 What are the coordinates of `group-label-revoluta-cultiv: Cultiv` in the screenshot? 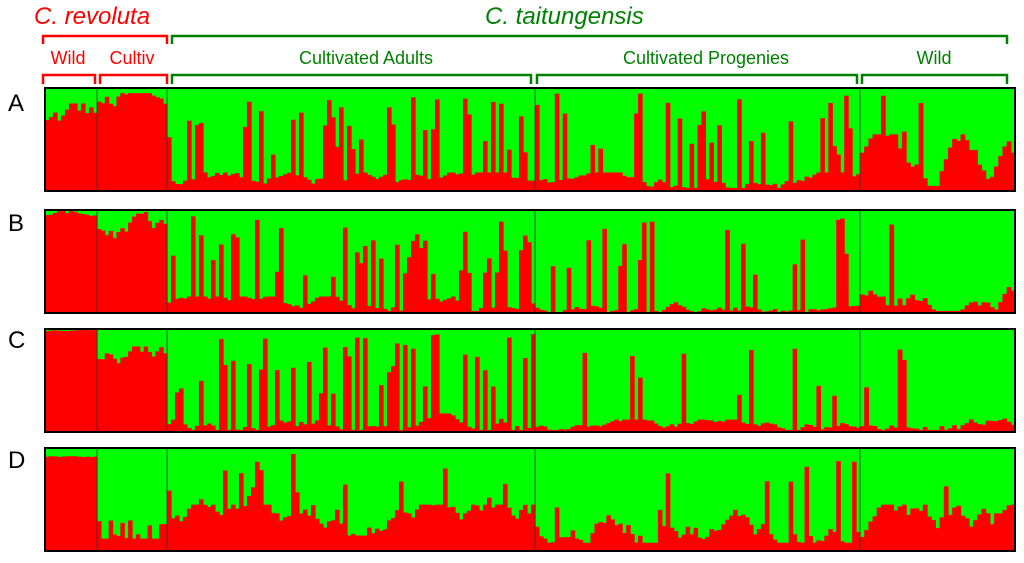 It's located at (132, 58).